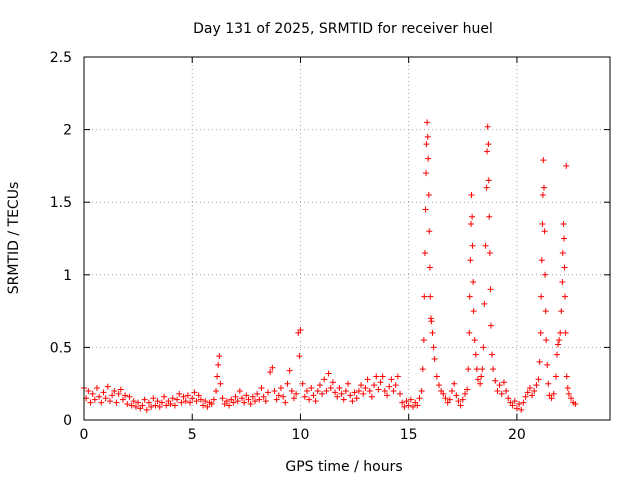 Image resolution: width=640 pixels, height=480 pixels. What do you see at coordinates (61, 348) in the screenshot?
I see `y-tick-label: 0.5` at bounding box center [61, 348].